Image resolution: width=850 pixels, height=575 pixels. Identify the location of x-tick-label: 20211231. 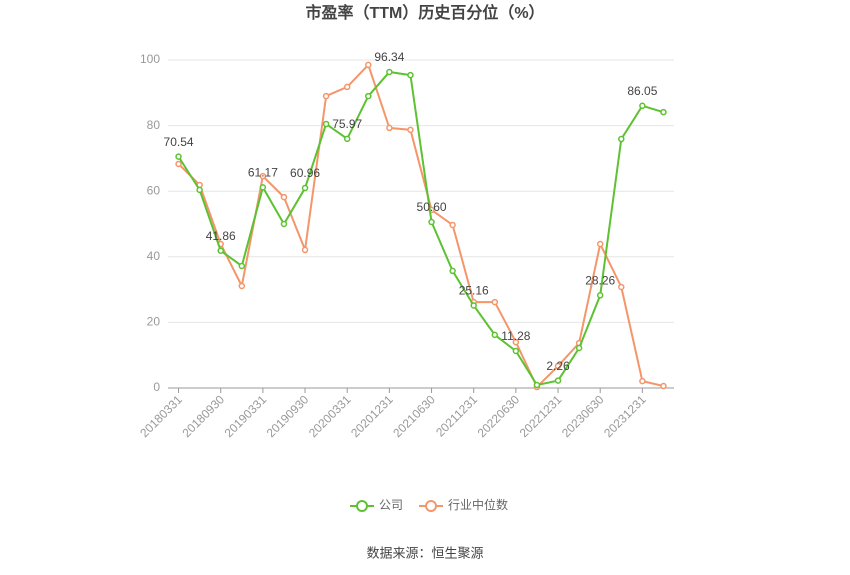
(456, 415).